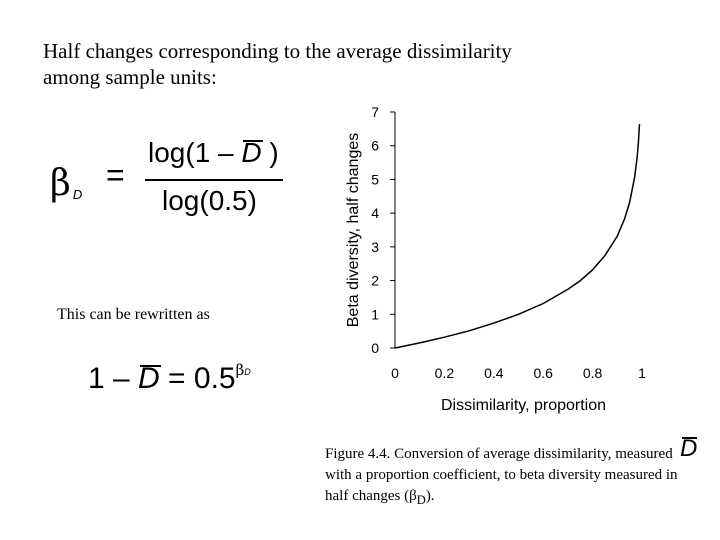 The height and width of the screenshot is (540, 720). What do you see at coordinates (77, 194) in the screenshot?
I see `beta-subscript: D` at bounding box center [77, 194].